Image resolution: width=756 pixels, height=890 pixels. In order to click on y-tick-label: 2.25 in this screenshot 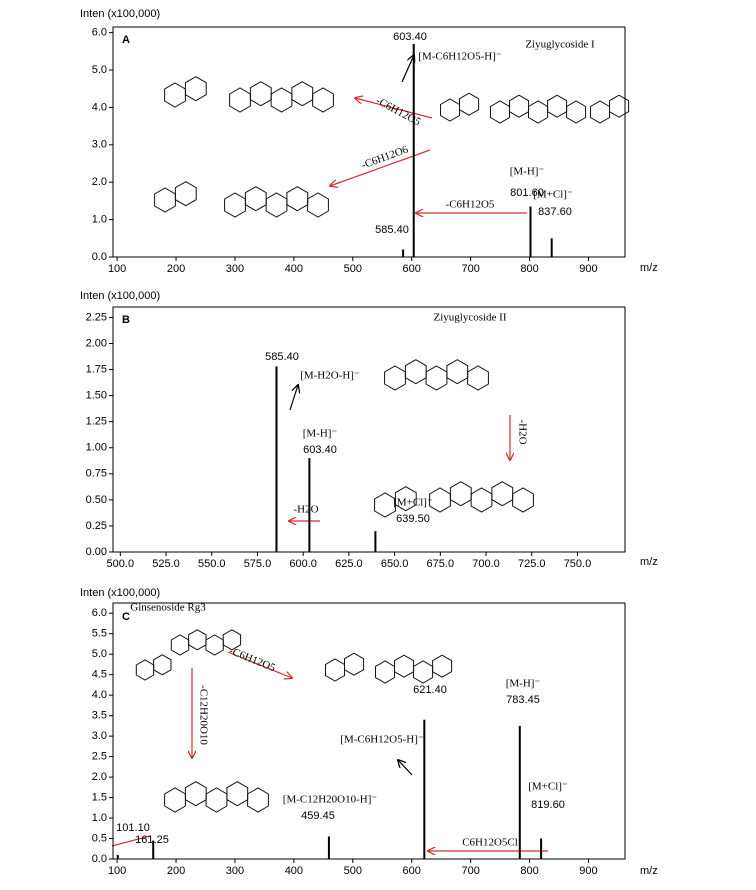, I will do `click(96, 317)`.